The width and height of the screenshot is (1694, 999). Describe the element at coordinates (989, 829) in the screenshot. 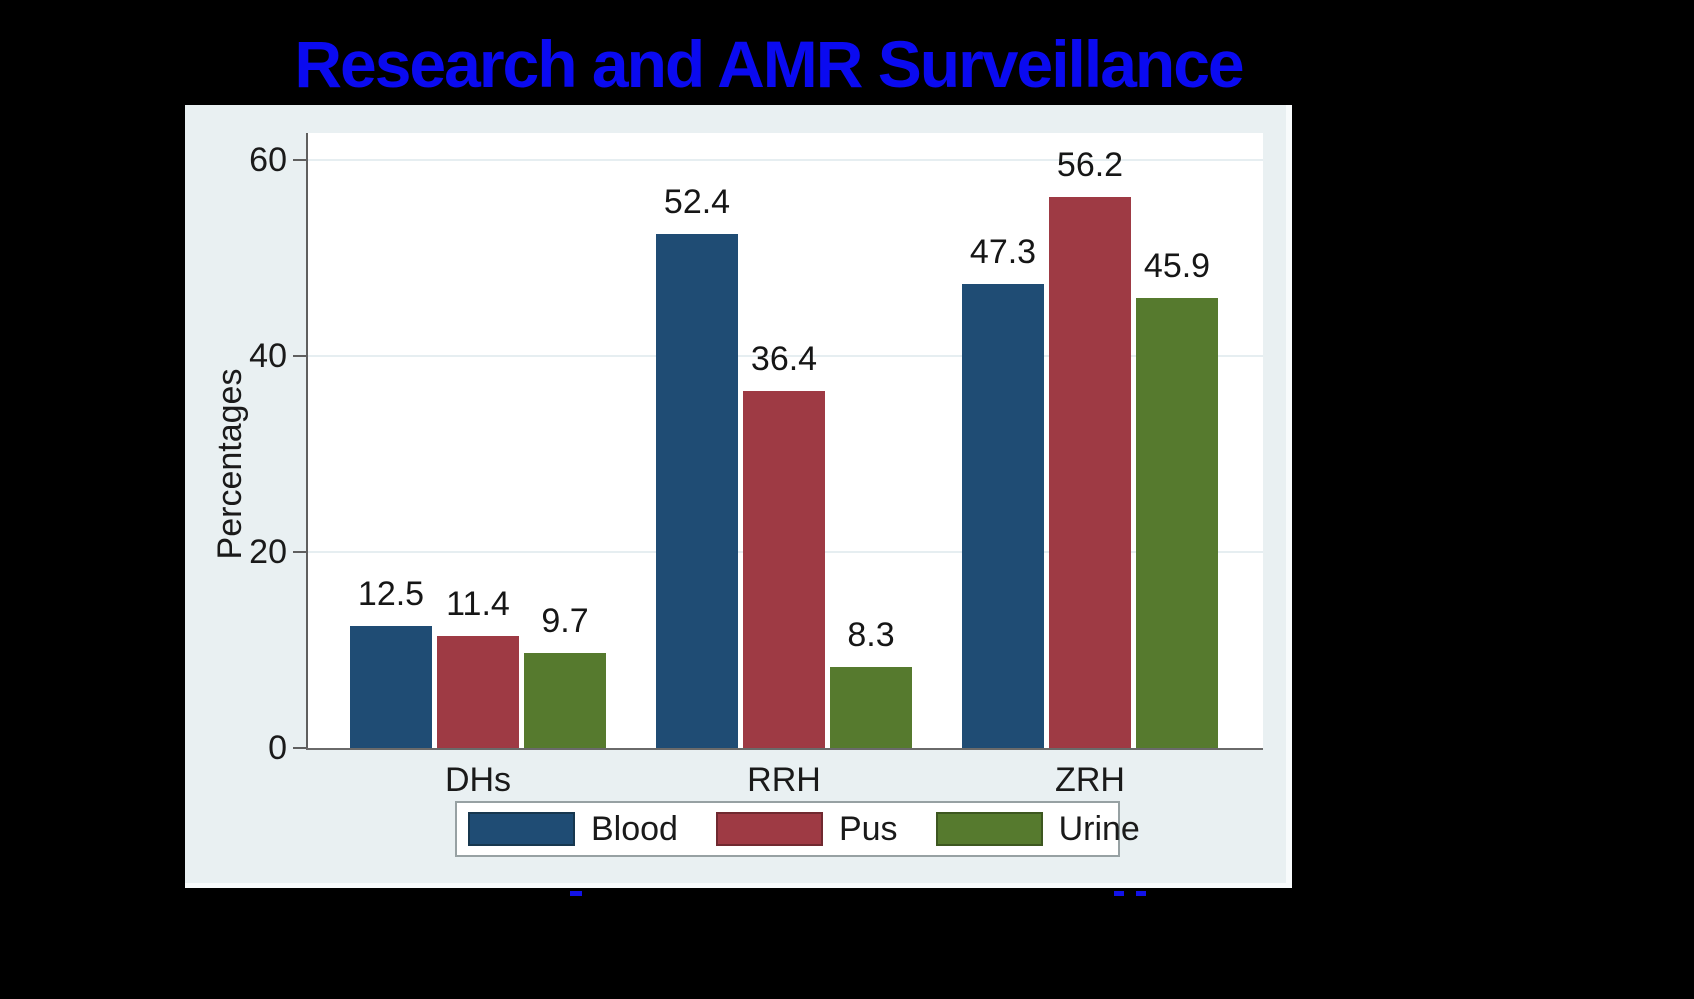

I see `legend-swatch-urine` at that location.